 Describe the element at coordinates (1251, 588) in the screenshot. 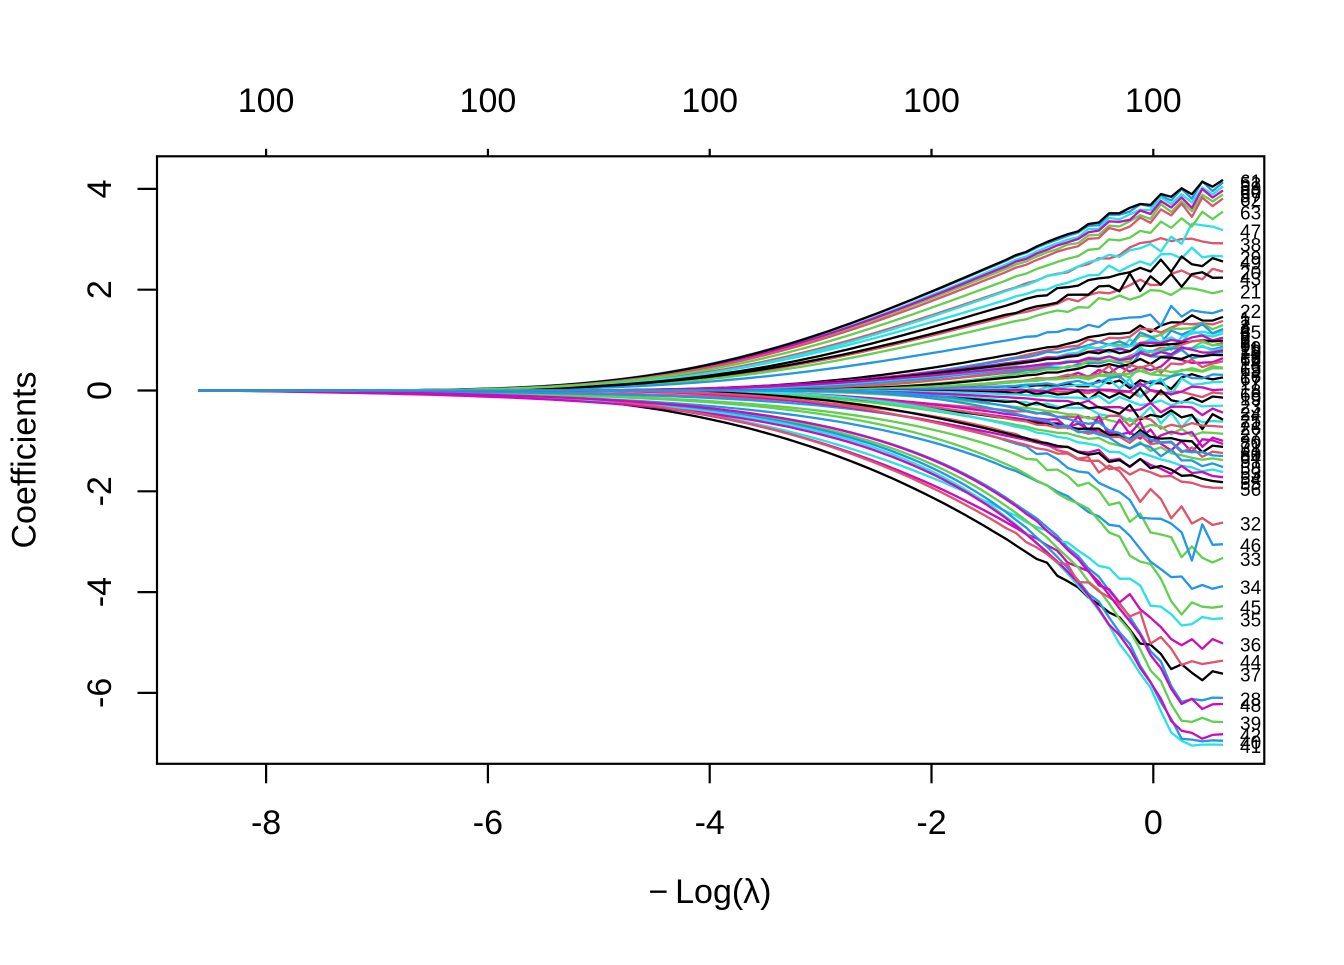

I see `svg-text: 34` at that location.